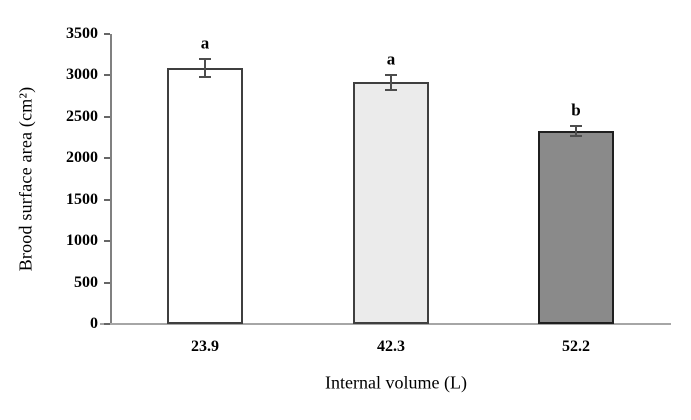 Image resolution: width=691 pixels, height=420 pixels. Describe the element at coordinates (82, 116) in the screenshot. I see `y-tick-label: 2500` at that location.